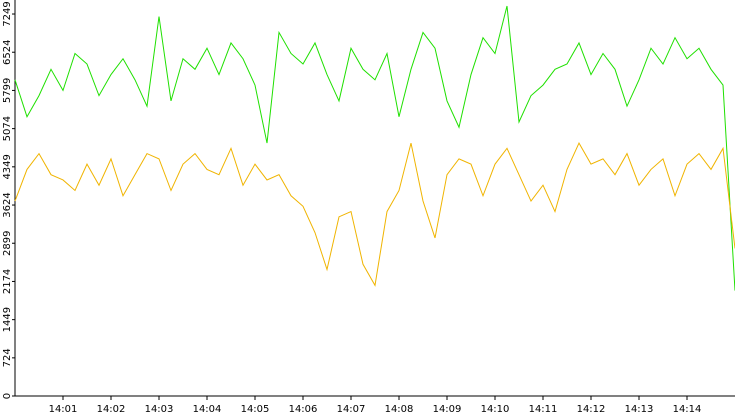  I want to click on y-tick-label: 3624, so click(7, 204).